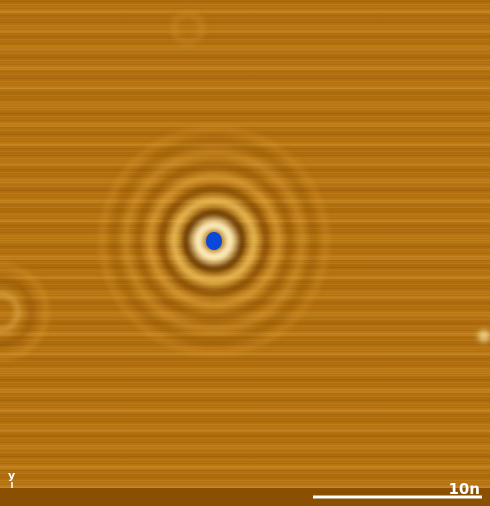 Image resolution: width=490 pixels, height=506 pixels. Describe the element at coordinates (11, 475) in the screenshot. I see `axis-y-label: y` at that location.